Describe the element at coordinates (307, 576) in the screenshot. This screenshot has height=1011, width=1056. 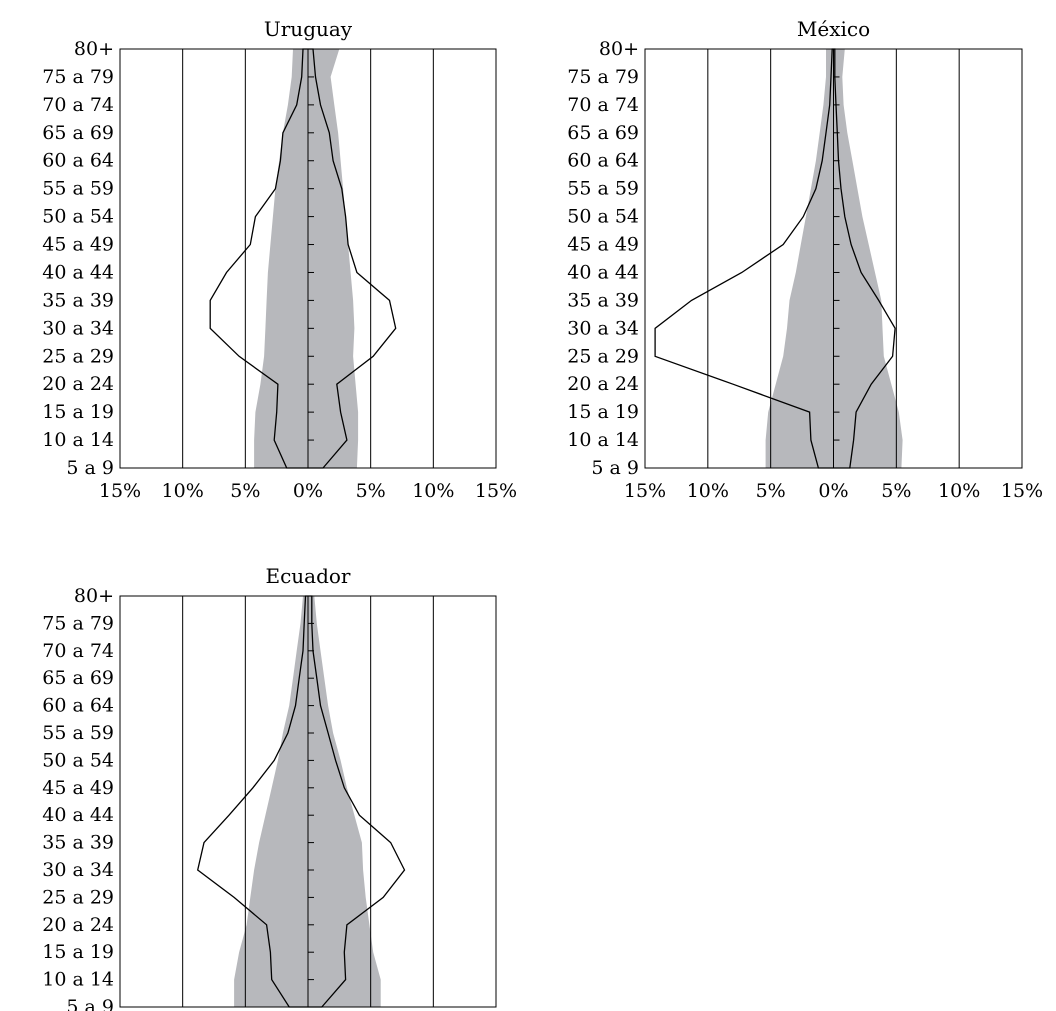
I see `chart-title: Ecuador` at that location.